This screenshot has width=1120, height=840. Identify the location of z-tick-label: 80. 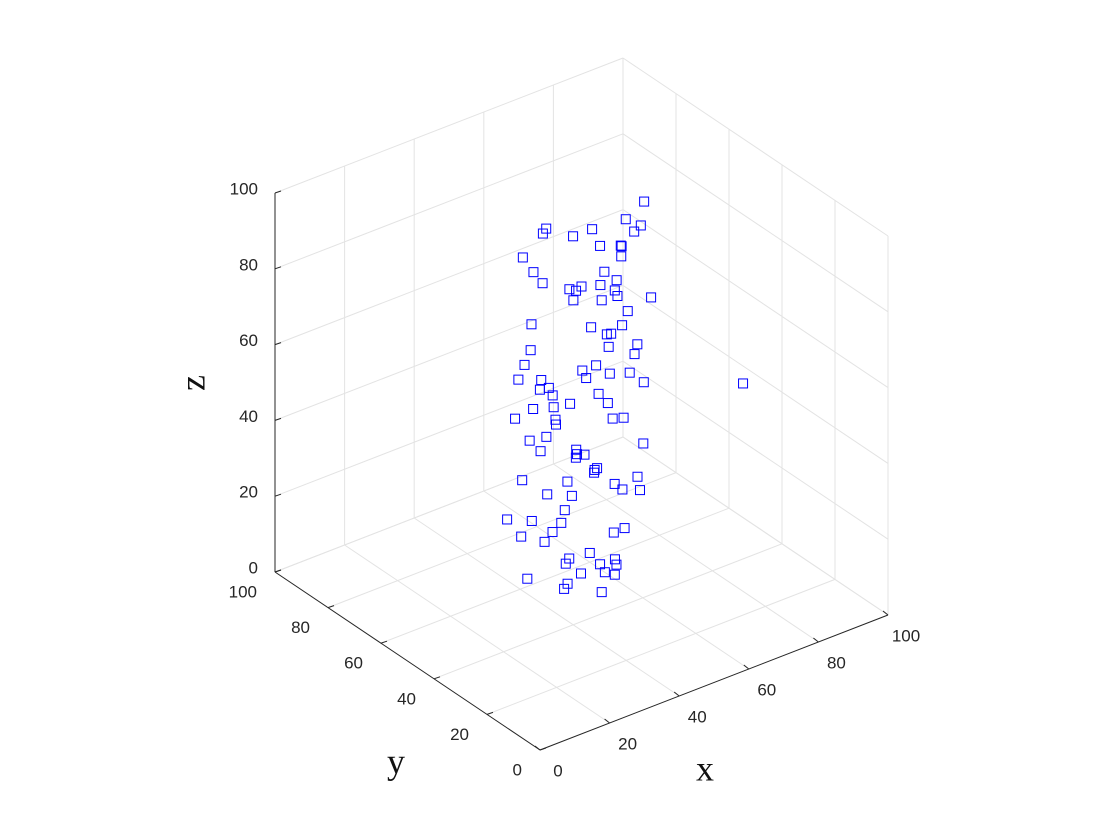
(248, 264).